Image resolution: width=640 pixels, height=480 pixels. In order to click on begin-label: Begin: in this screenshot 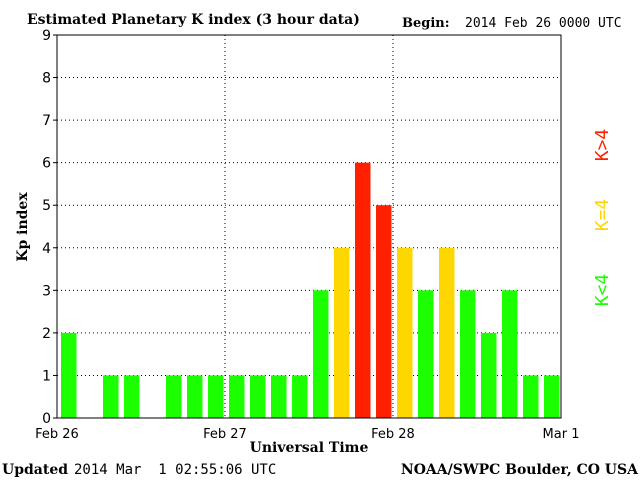, I will do `click(426, 23)`.